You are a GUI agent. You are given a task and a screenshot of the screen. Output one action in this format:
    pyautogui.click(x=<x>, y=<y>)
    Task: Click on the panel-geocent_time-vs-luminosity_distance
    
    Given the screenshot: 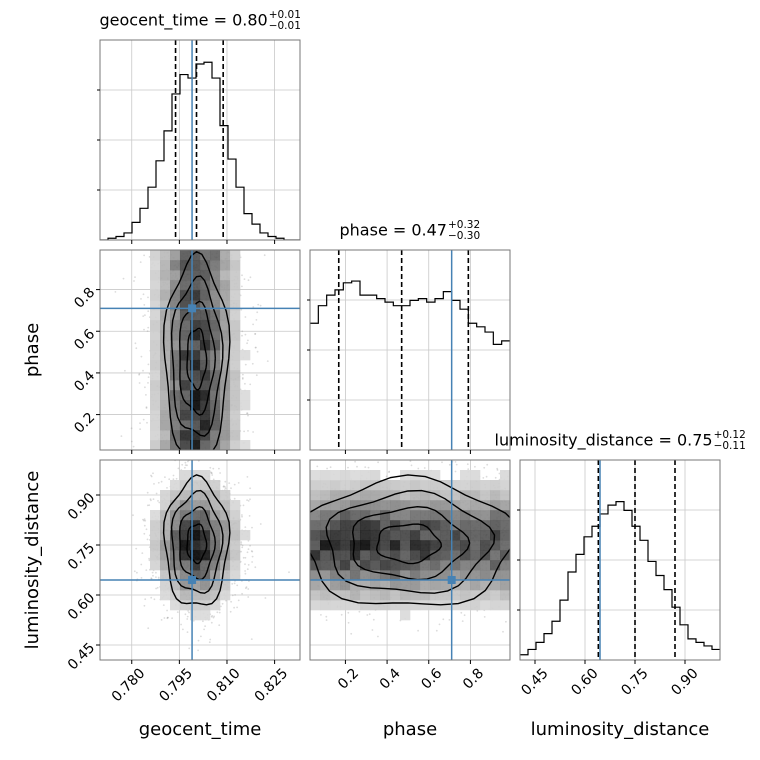 What is the action you would take?
    pyautogui.click(x=198, y=559)
    